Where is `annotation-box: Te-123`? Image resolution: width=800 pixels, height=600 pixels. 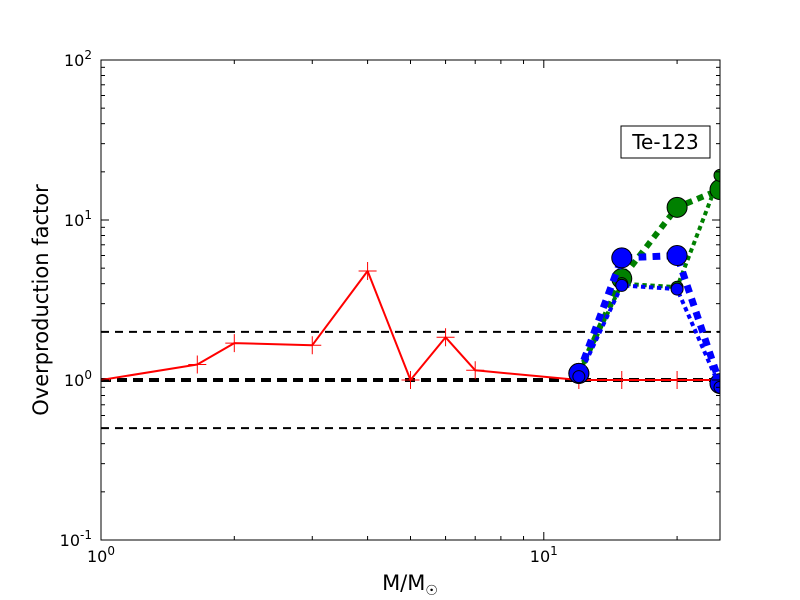 annotation-box: Te-123 is located at coordinates (665, 142).